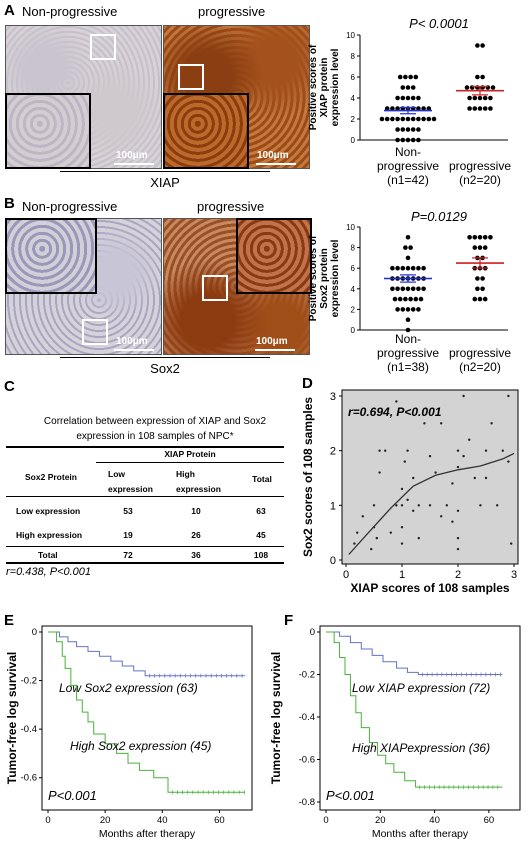 This screenshot has height=843, width=527. I want to click on panel-b-left-scale-bar, so click(134, 350).